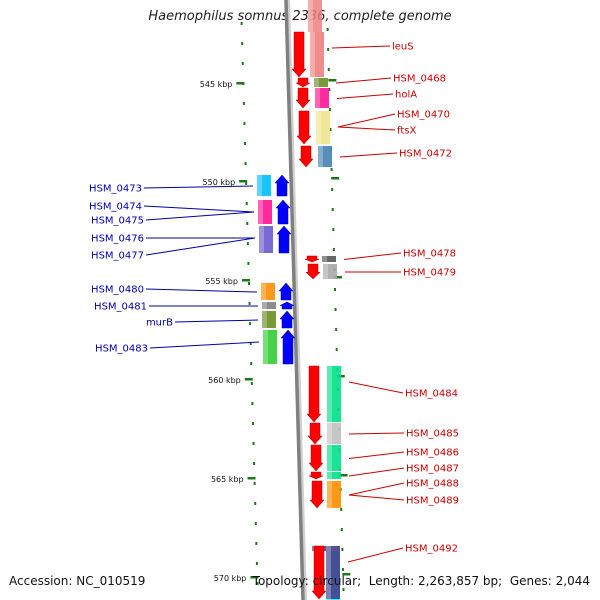 Image resolution: width=600 pixels, height=600 pixels. Describe the element at coordinates (429, 254) in the screenshot. I see `gene-label: HSM_0478` at that location.